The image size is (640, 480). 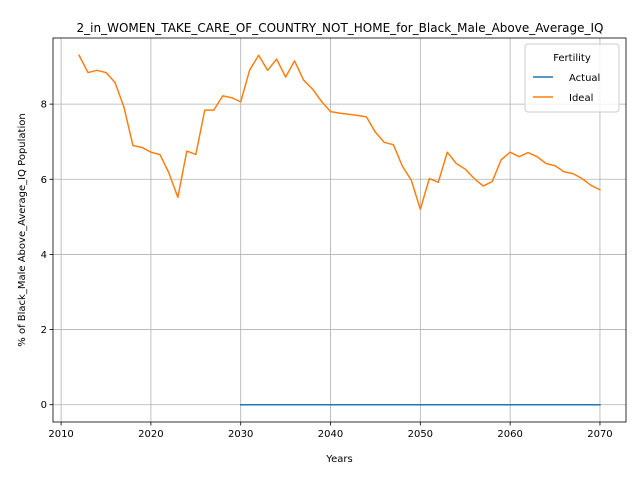 I want to click on x-tick-label: 2030, so click(x=240, y=434).